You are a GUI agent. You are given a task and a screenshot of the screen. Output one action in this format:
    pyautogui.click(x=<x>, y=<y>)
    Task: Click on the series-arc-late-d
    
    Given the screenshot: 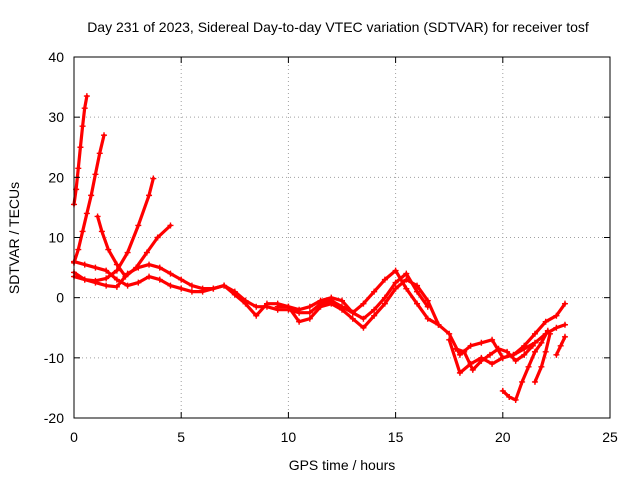 What is the action you would take?
    pyautogui.click(x=542, y=357)
    